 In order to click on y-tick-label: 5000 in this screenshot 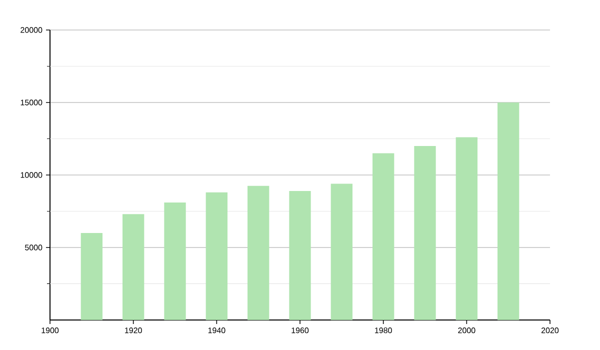, I will do `click(33, 247)`.